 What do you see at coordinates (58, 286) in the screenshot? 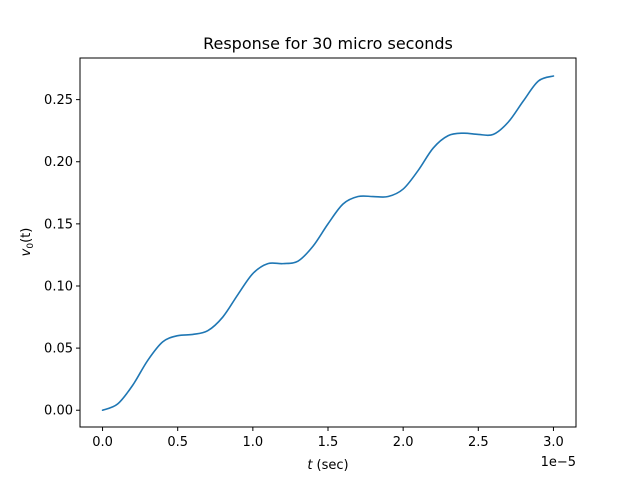
I see `y-tick-label: 0.10` at bounding box center [58, 286].